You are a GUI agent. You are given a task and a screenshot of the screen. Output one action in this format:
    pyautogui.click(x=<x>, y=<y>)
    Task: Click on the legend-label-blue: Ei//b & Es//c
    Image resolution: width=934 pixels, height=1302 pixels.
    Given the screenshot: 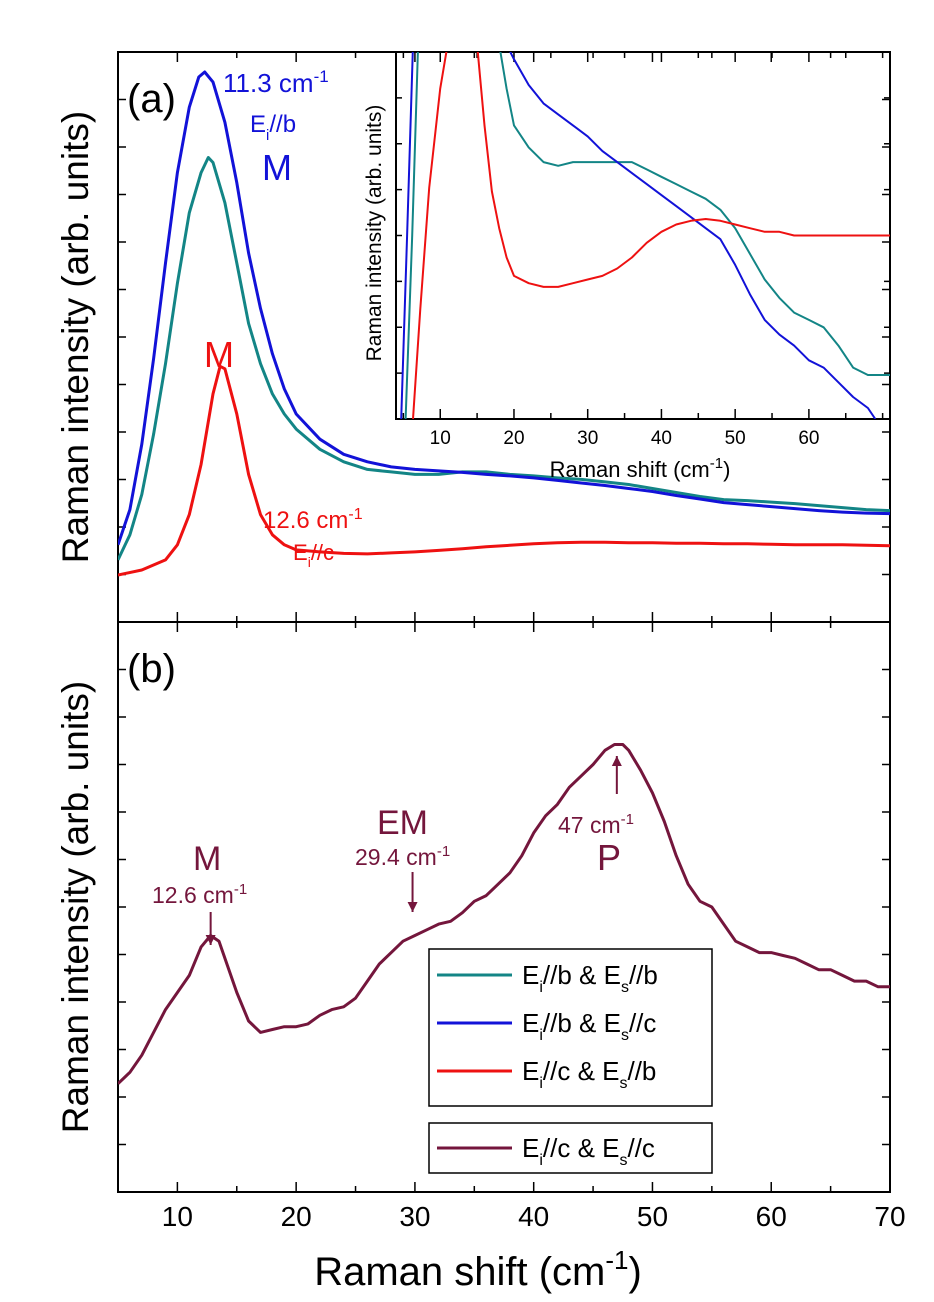 What is the action you would take?
    pyautogui.click(x=589, y=1026)
    